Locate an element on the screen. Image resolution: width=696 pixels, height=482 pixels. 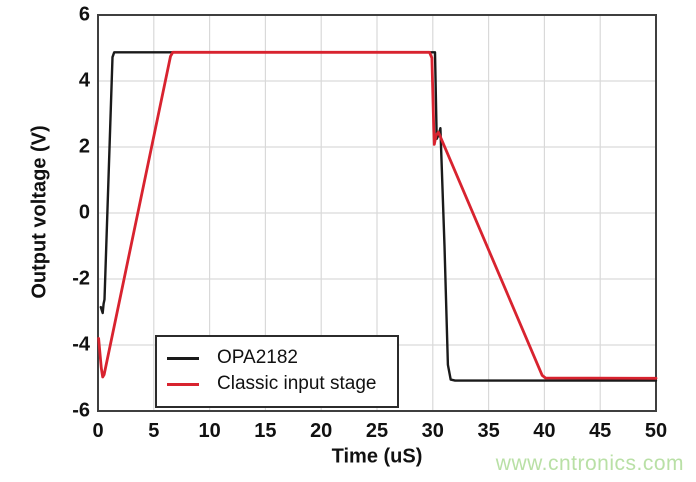
legend-item-classic-input-stage: Classic input stage is located at coordinates (282, 384).